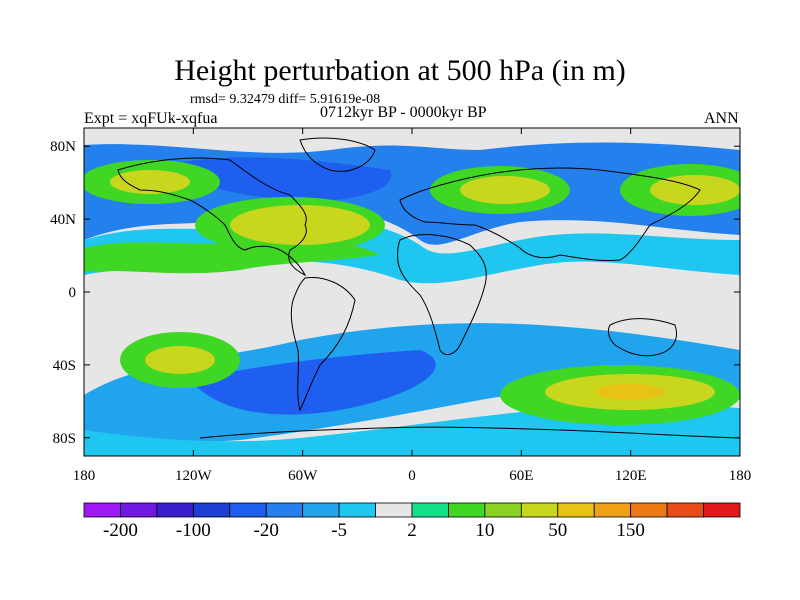 This screenshot has width=800, height=600. What do you see at coordinates (63, 147) in the screenshot?
I see `y-tick-label: 80N` at bounding box center [63, 147].